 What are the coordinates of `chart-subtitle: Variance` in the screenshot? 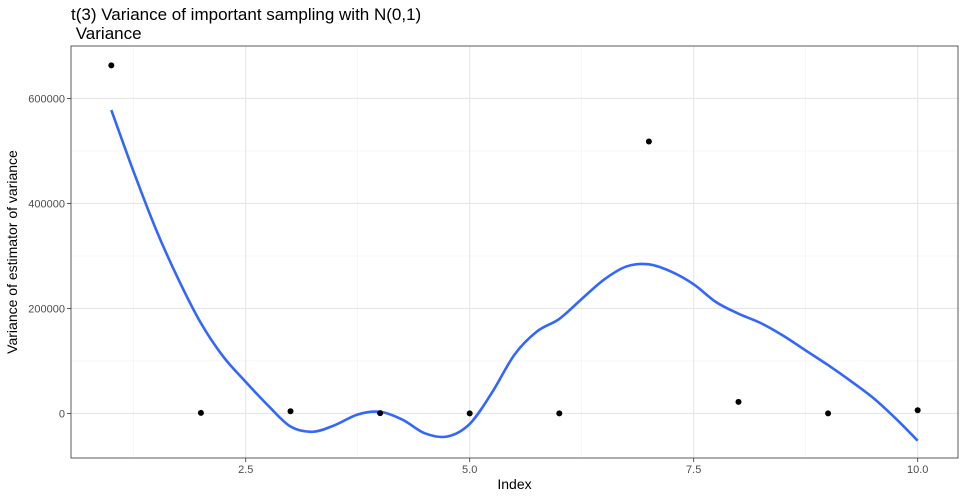 It's located at (106, 33).